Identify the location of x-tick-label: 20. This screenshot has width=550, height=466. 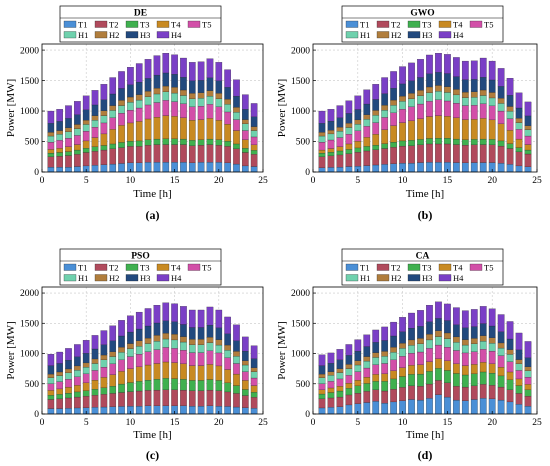
(492, 181).